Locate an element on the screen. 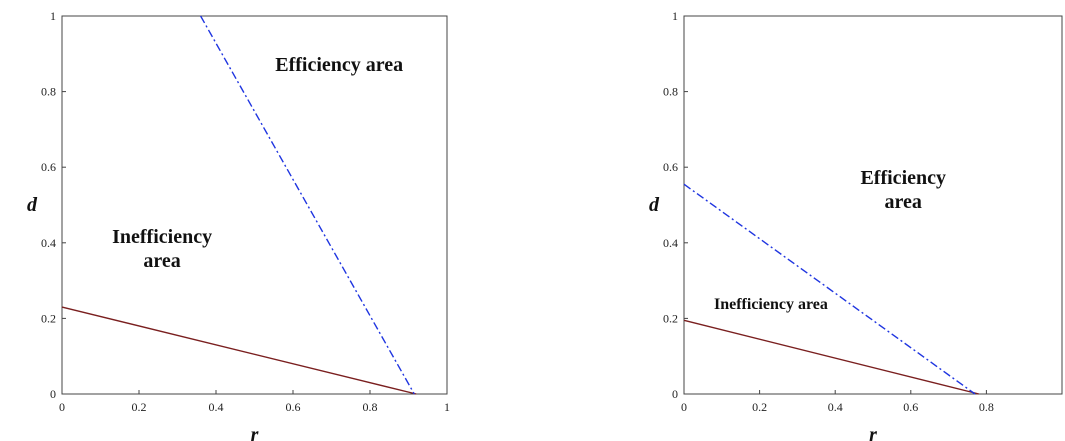 Image resolution: width=1065 pixels, height=441 pixels. area-annotation-line: Inefficiency is located at coordinates (162, 237).